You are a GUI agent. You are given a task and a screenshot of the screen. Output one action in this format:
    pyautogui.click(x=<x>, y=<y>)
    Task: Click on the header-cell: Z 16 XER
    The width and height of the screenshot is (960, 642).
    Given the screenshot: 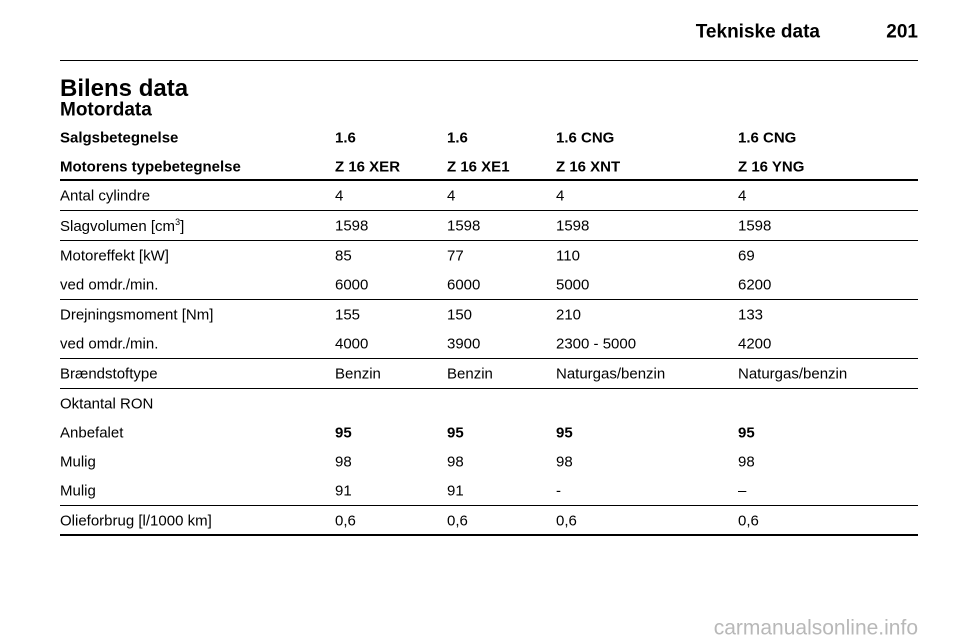 What is the action you would take?
    pyautogui.click(x=368, y=167)
    